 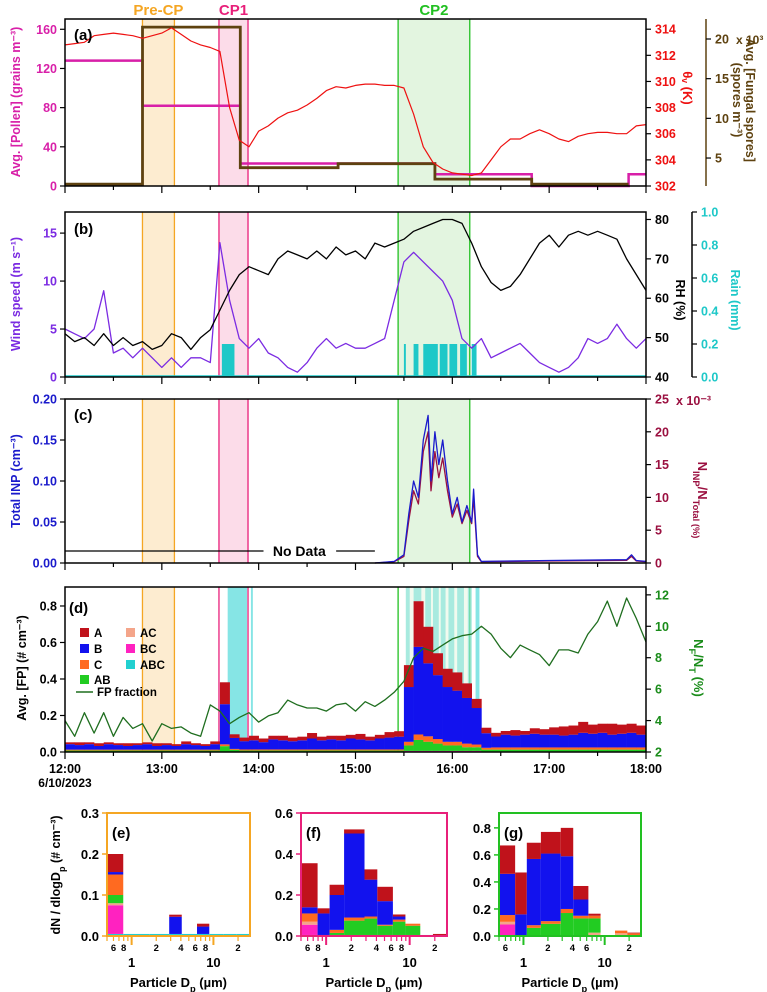 I want to click on label-part: Particle D, so click(x=355, y=982).